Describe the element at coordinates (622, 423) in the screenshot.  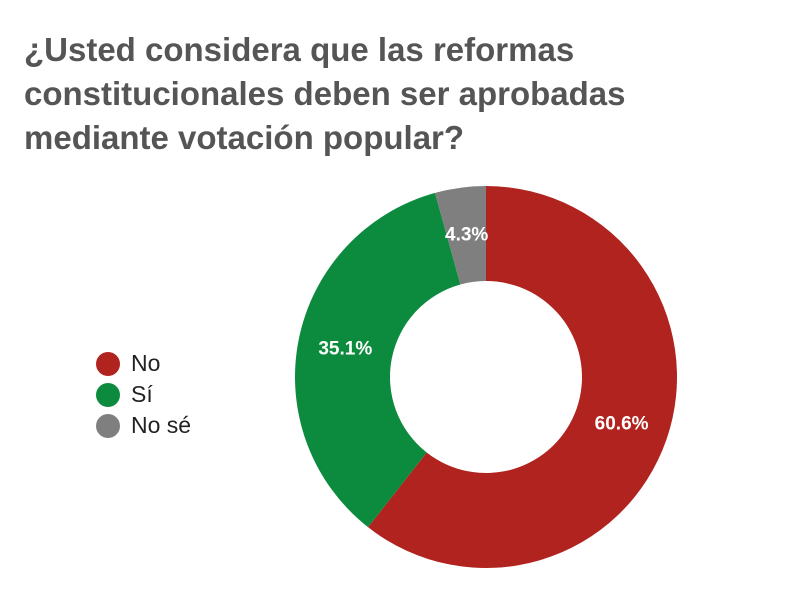
I see `slice-value-label-0: 60.6%` at that location.